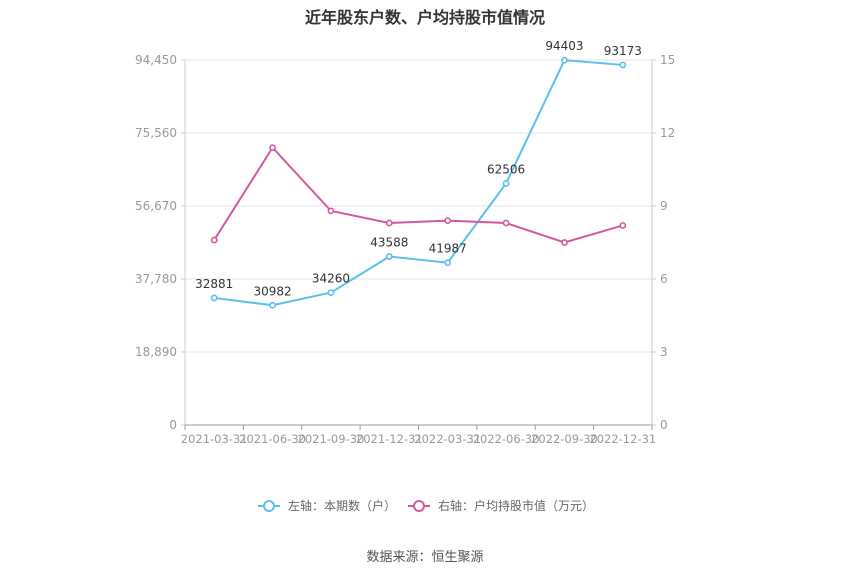 This screenshot has height=575, width=850. I want to click on left-axis-tick-label: 75,560, so click(156, 133).